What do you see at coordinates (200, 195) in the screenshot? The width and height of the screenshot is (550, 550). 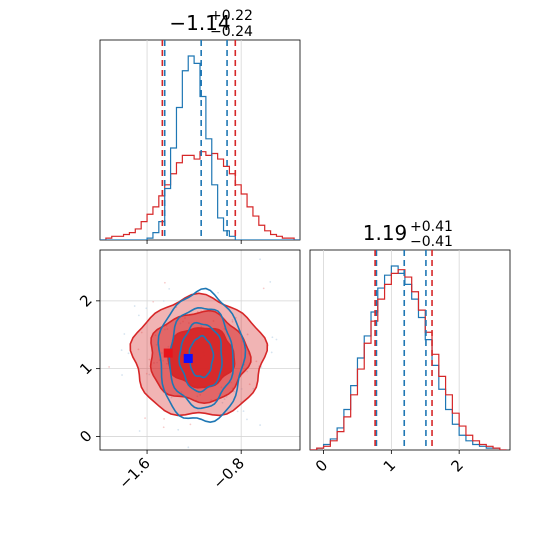 I see `hist-param1-red` at bounding box center [200, 195].